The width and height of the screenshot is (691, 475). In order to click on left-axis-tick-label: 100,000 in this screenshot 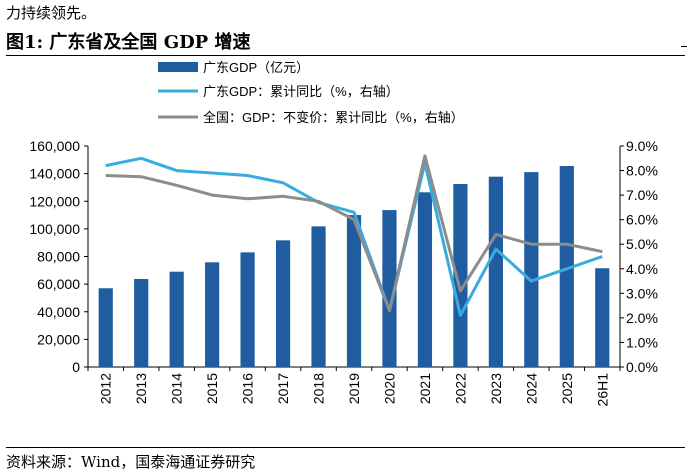, I will do `click(54, 229)`.